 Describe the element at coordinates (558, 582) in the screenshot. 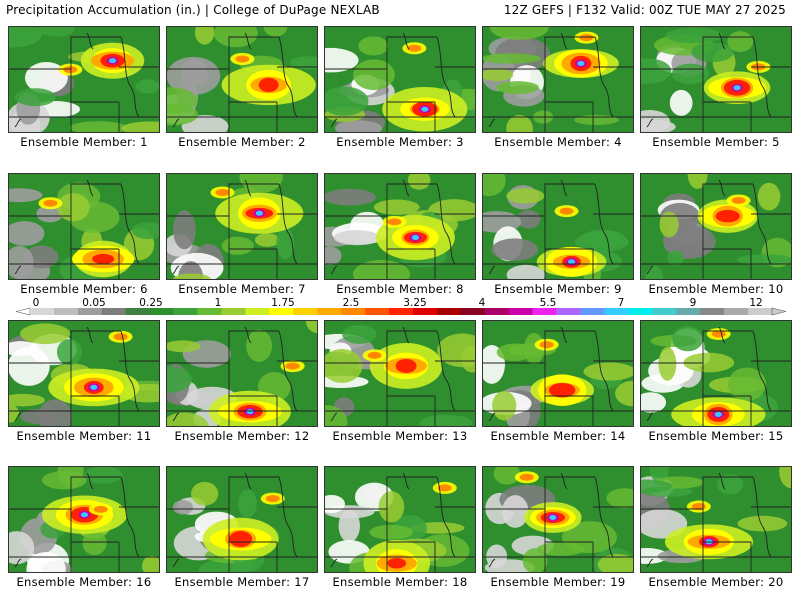

I see `ensemble-member-label: Ensemble Member: 19` at that location.